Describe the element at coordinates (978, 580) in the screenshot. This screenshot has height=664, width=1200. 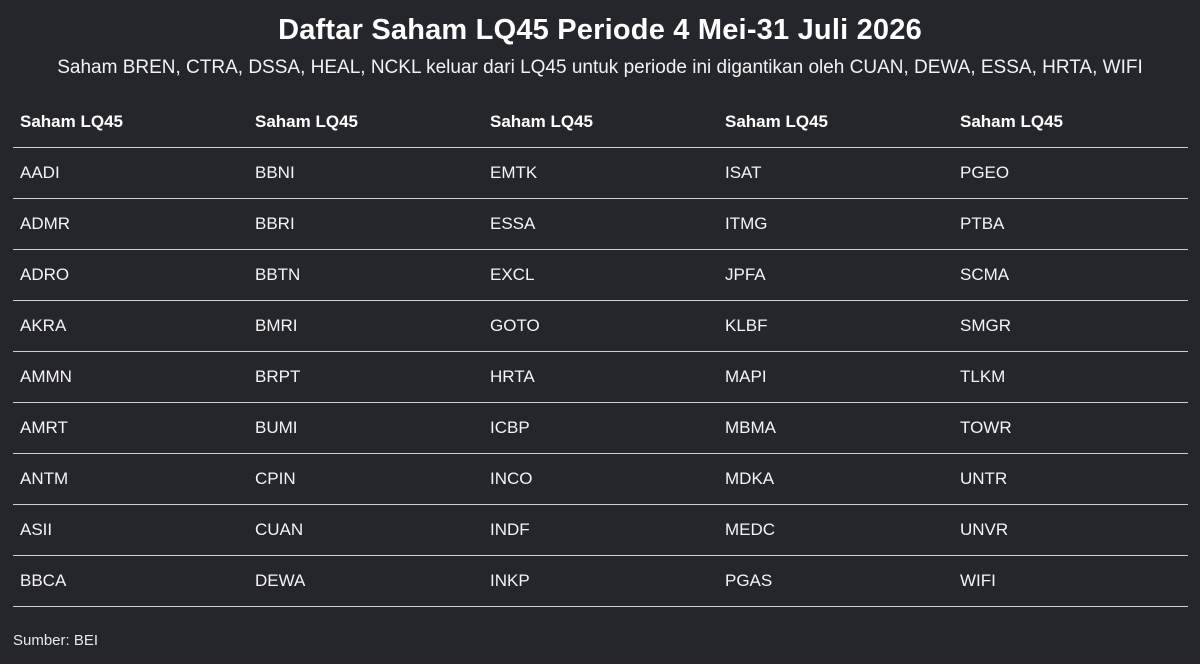
I see `stock-ticker-cell: WIFI` at that location.